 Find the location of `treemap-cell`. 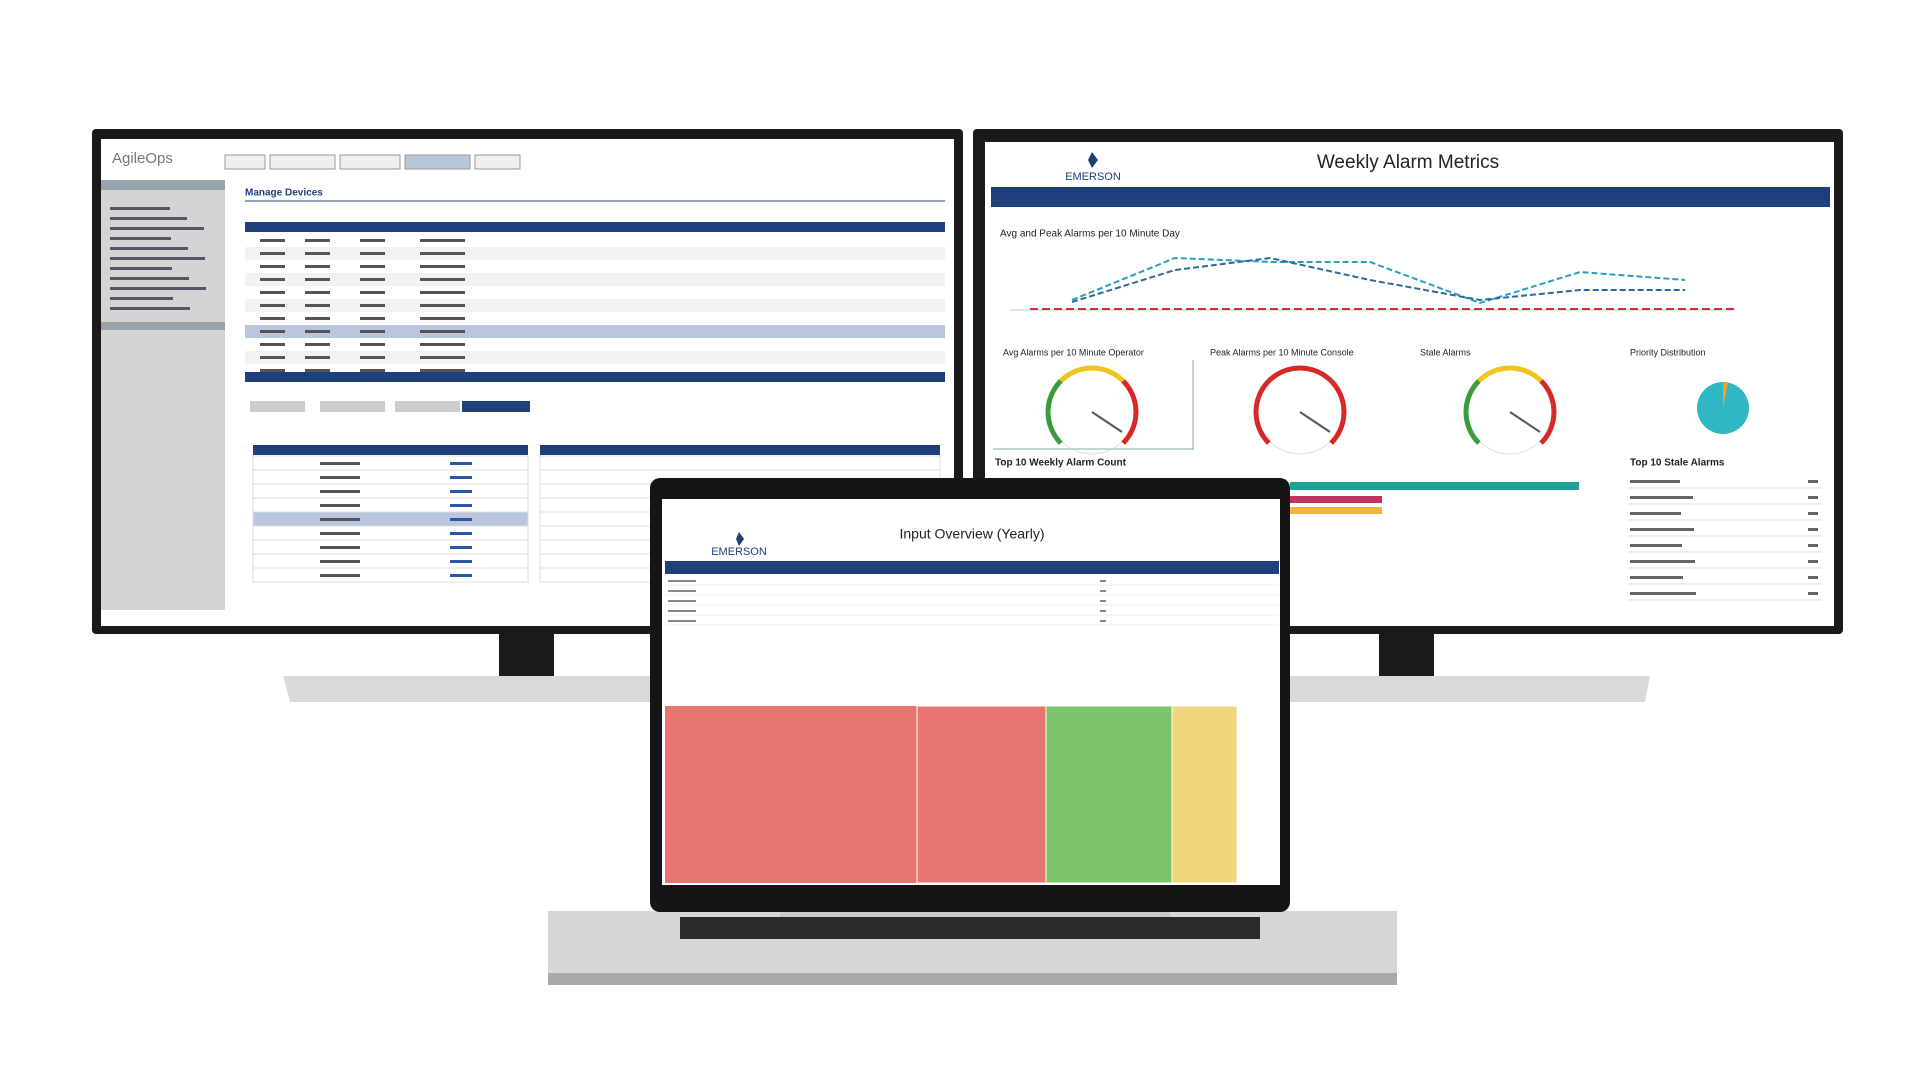

treemap-cell is located at coordinates (981, 794).